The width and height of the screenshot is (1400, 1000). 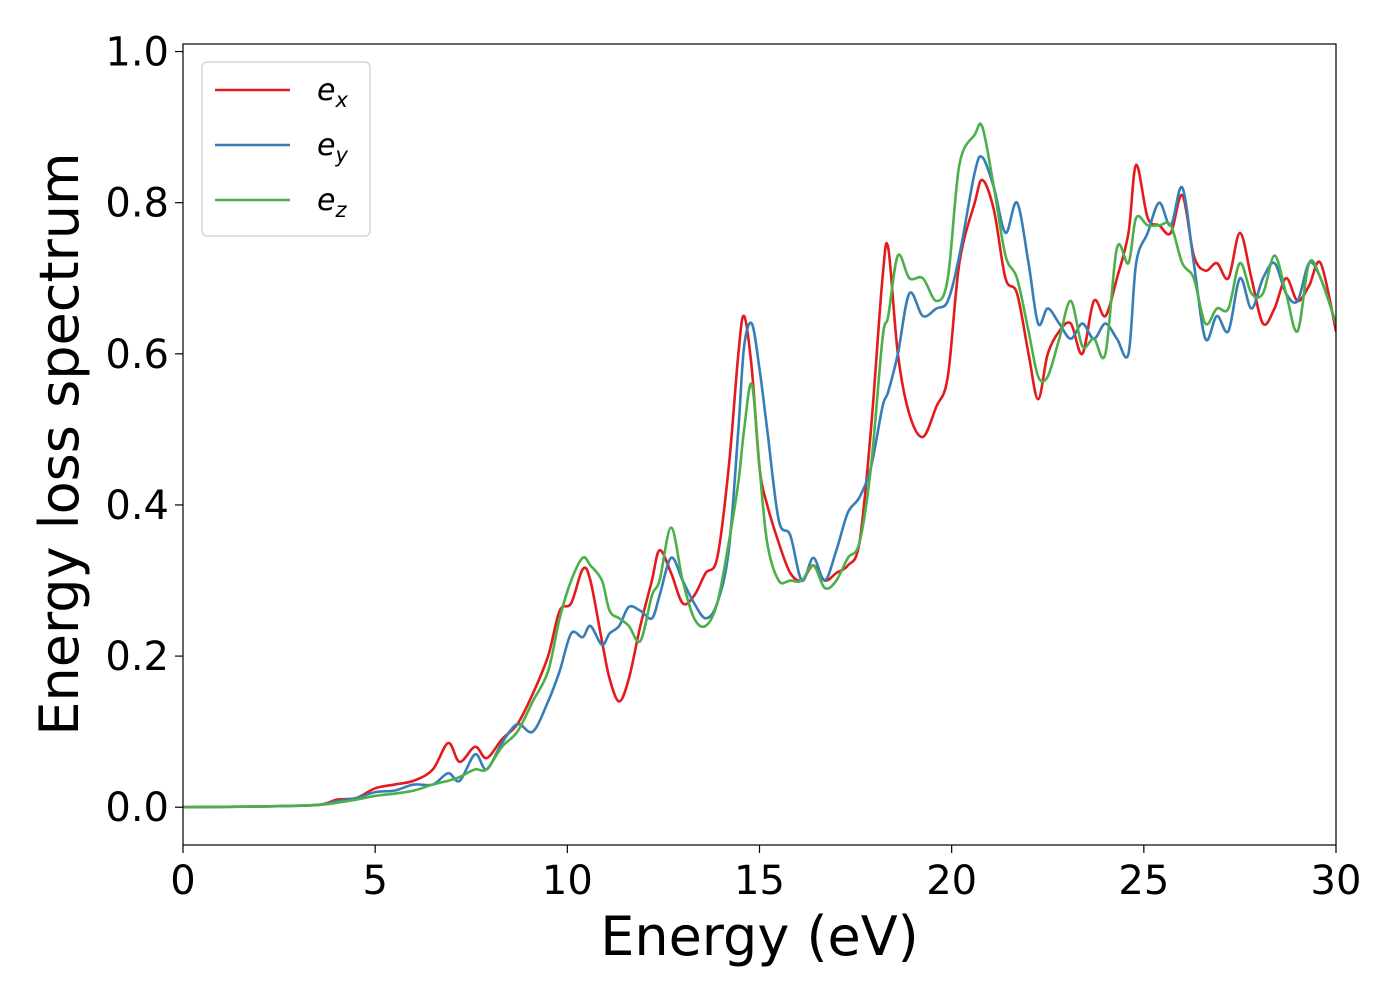 I want to click on y-tick-label: 0.0, so click(x=137, y=808).